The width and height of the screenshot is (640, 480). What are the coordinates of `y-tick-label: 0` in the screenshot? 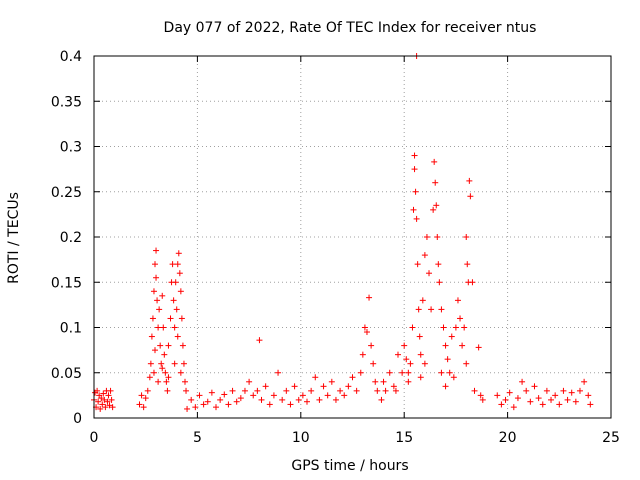 It's located at (77, 419).